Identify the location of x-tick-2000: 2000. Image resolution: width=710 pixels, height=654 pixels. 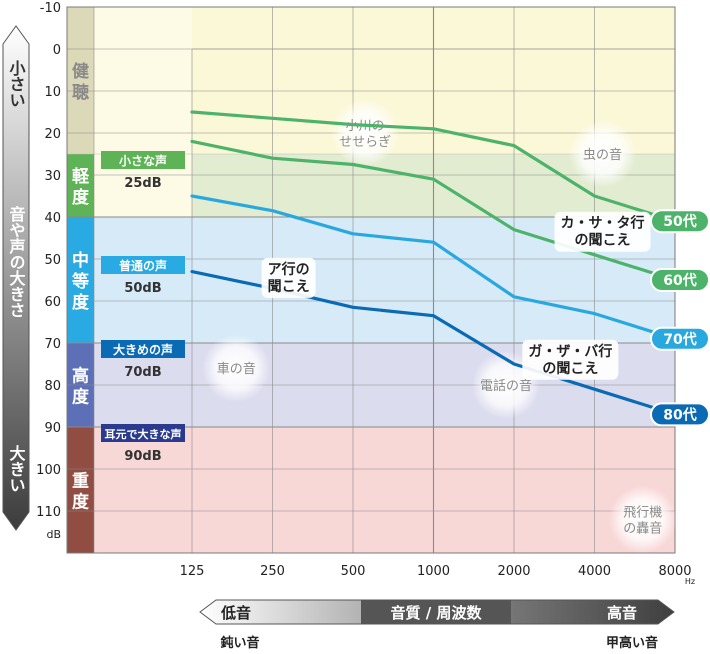
(513, 571).